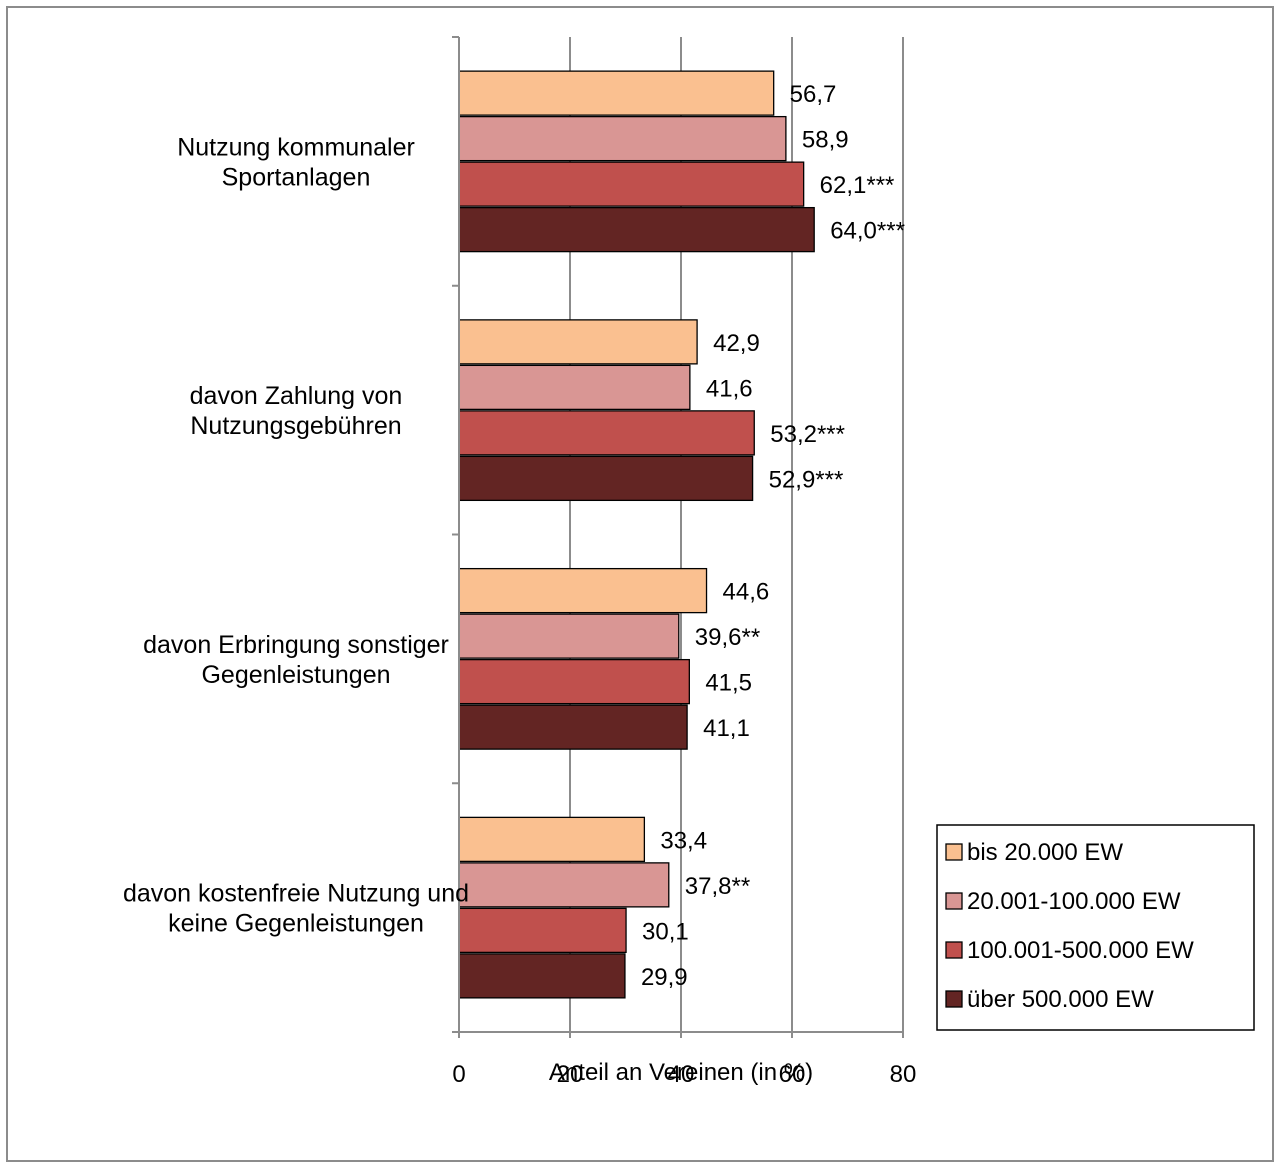  I want to click on legend-label: 100.001-500.000 EW, so click(1080, 950).